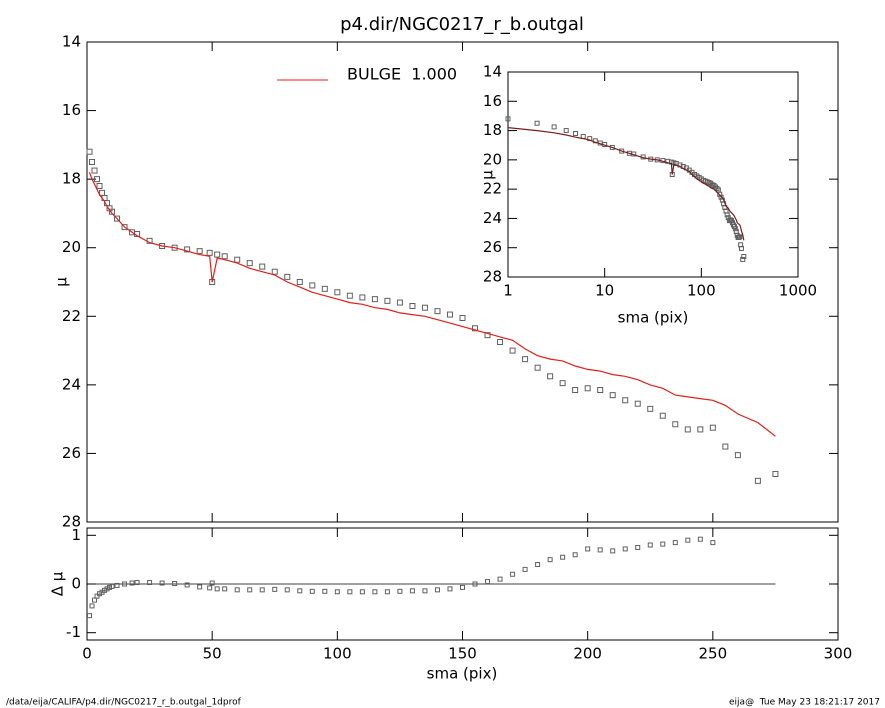  What do you see at coordinates (58, 583) in the screenshot?
I see `y-axis-label: Δ μ` at bounding box center [58, 583].